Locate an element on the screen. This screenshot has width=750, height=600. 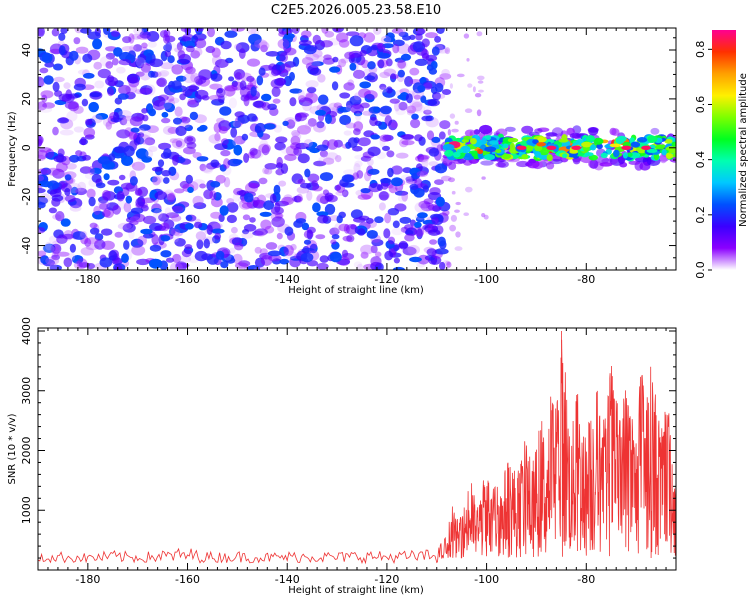
snr-ytick-label: 1000 is located at coordinates (26, 510).